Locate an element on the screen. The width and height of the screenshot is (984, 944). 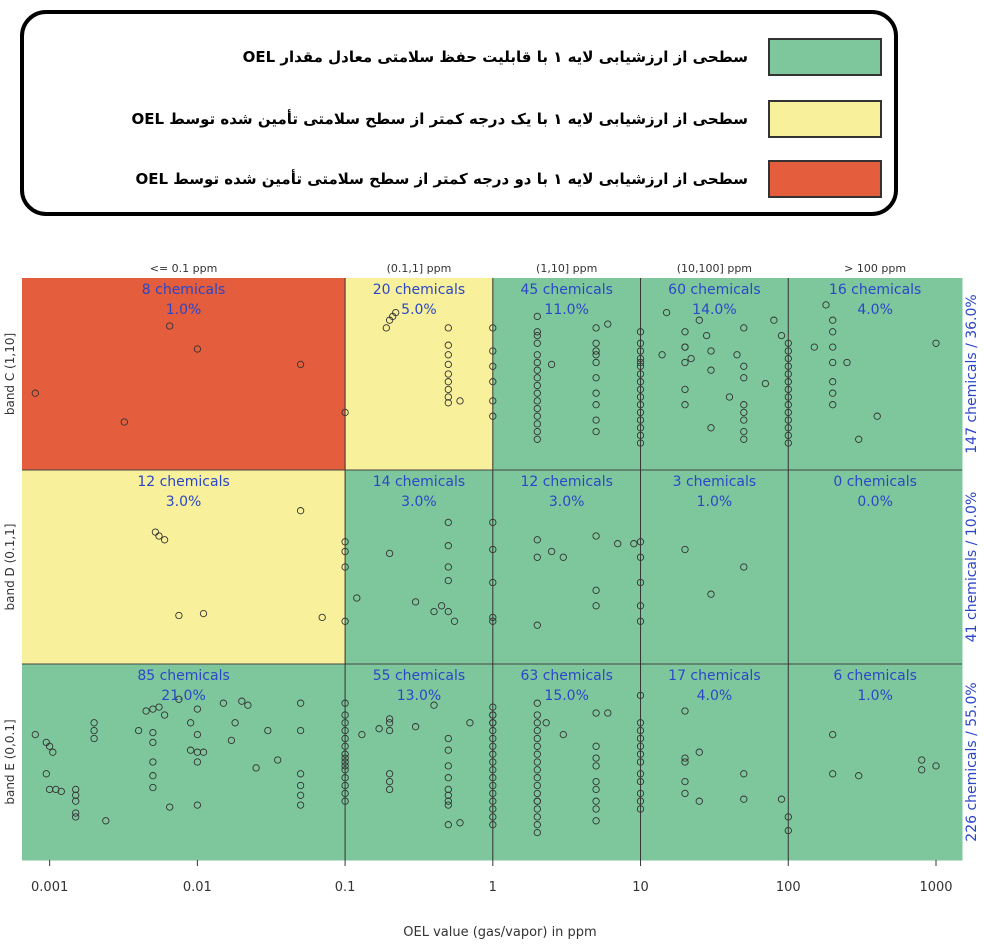
cell-percent-label: 5.0% is located at coordinates (419, 310).